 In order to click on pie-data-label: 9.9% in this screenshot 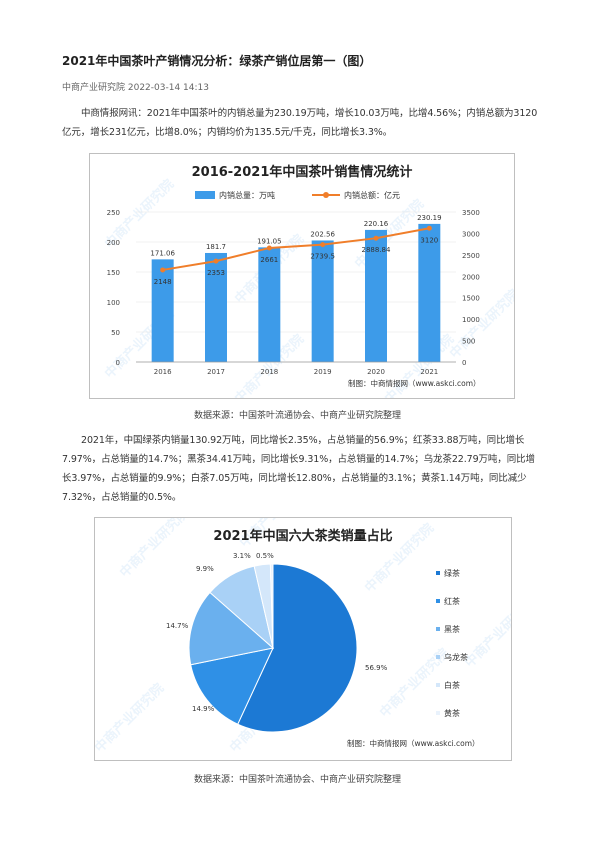, I will do `click(205, 569)`.